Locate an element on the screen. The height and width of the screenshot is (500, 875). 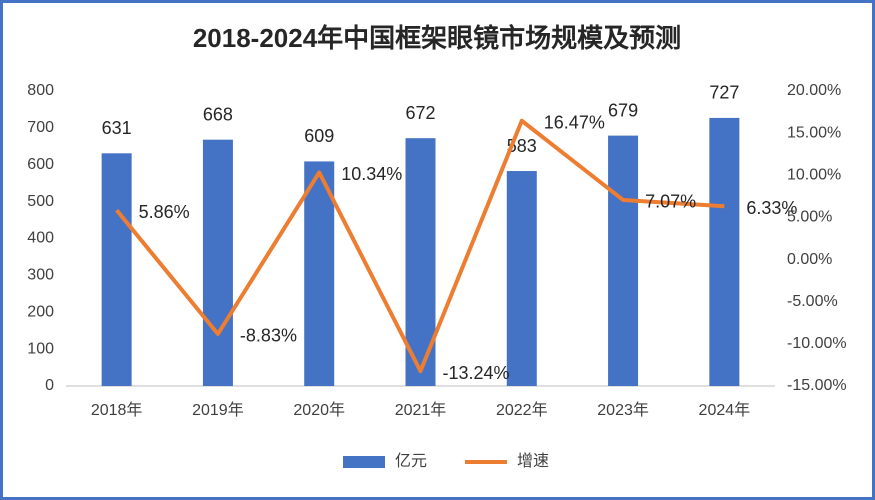
line-value-label: 7.07% is located at coordinates (670, 202).